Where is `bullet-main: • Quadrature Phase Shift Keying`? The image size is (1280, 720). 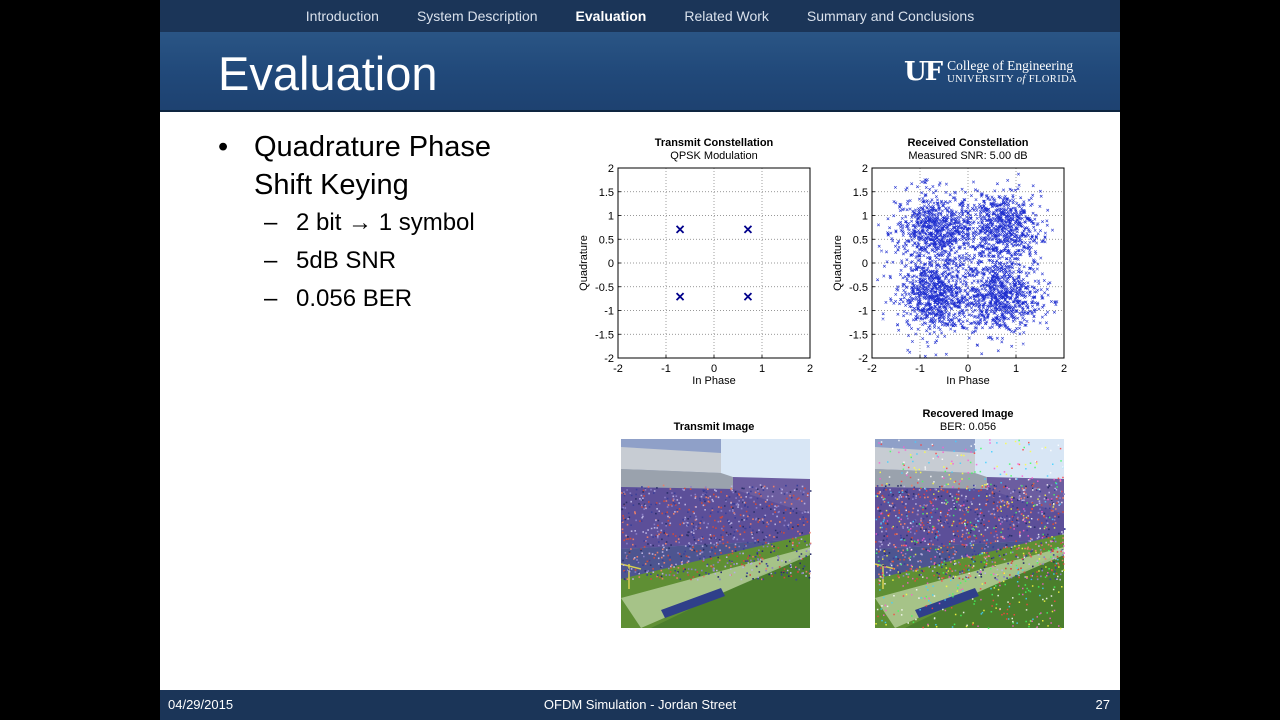 bullet-main: • Quadrature Phase Shift Keying is located at coordinates (396, 166).